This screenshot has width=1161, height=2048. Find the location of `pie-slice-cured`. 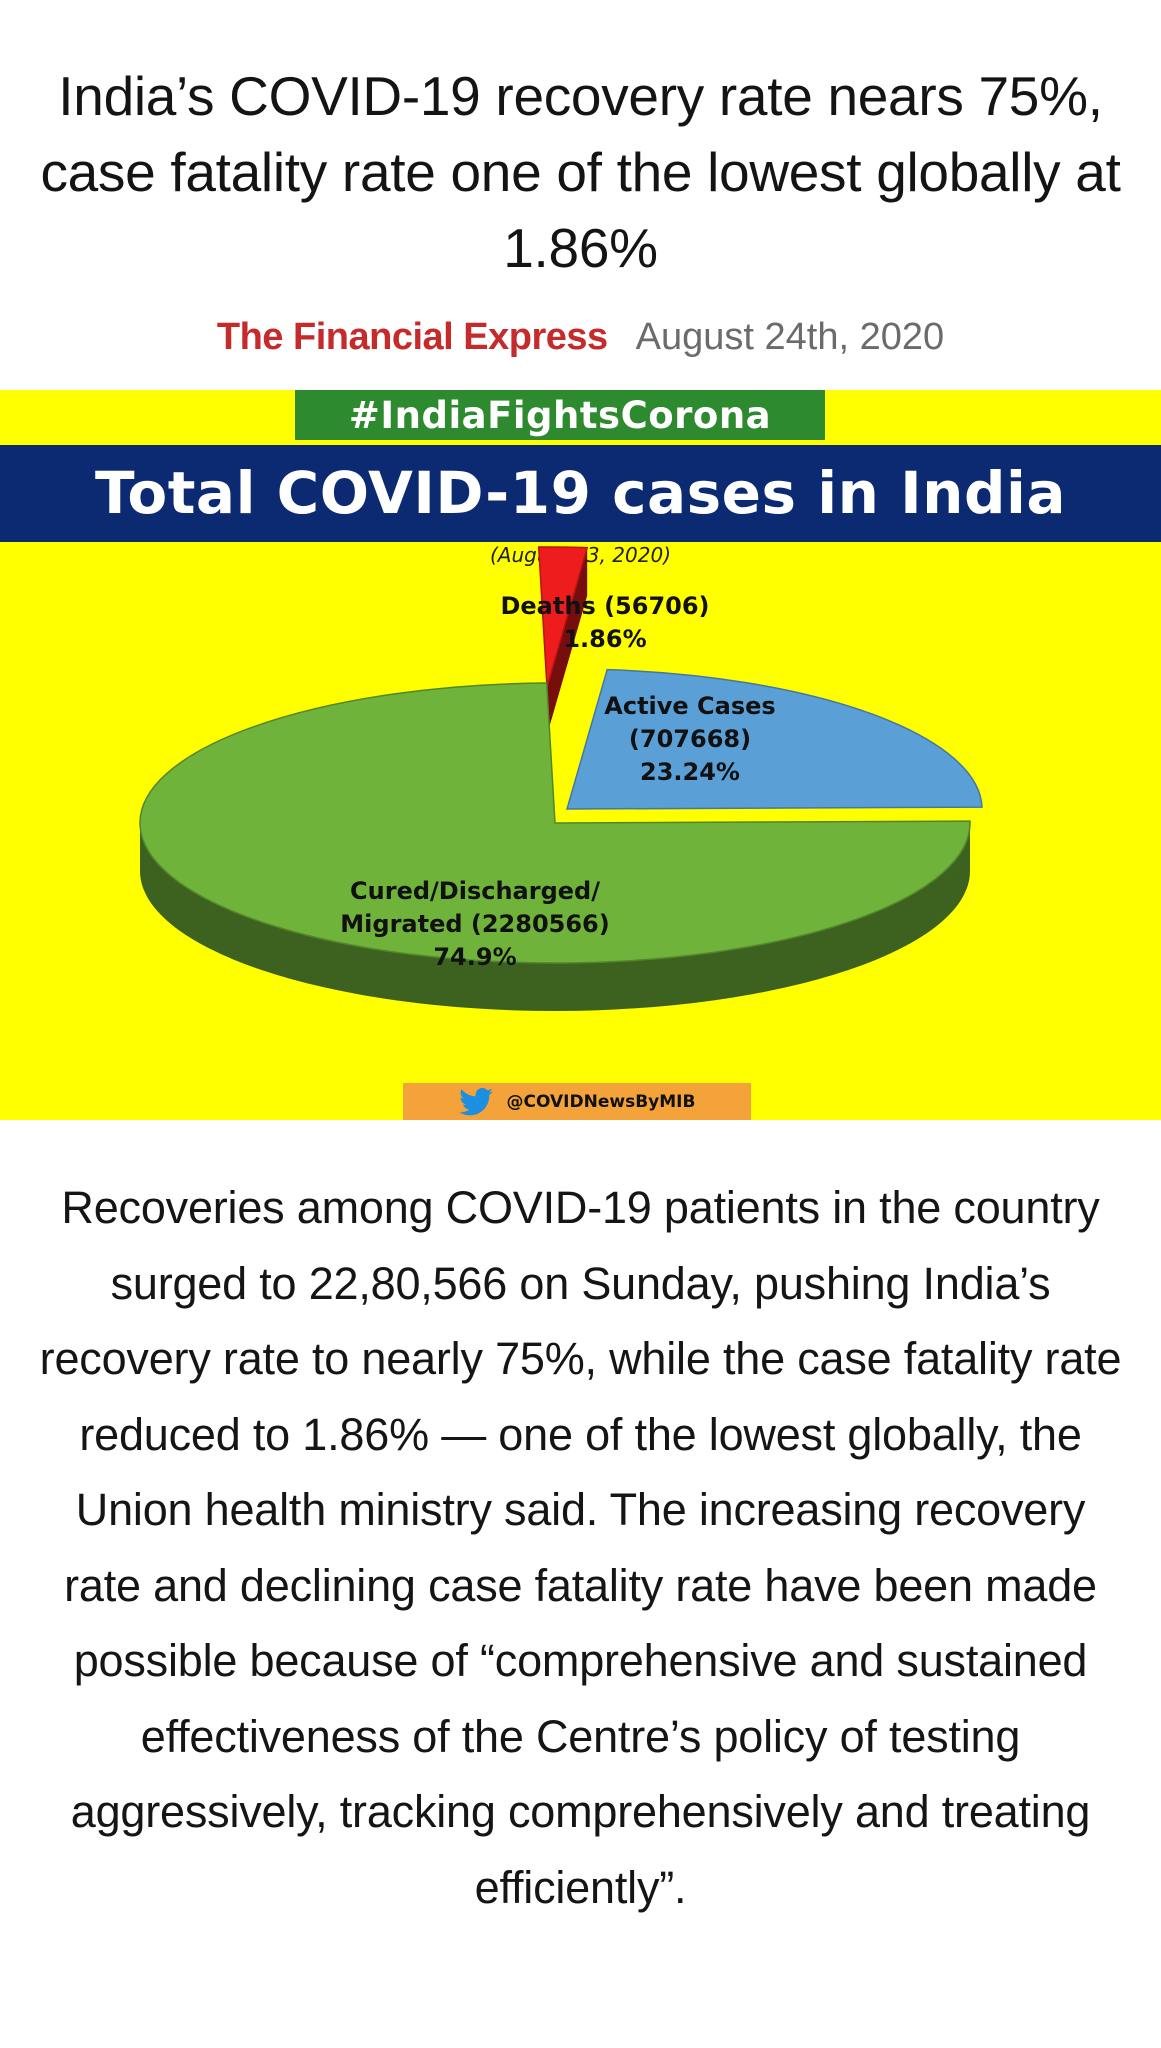

pie-slice-cured is located at coordinates (555, 823).